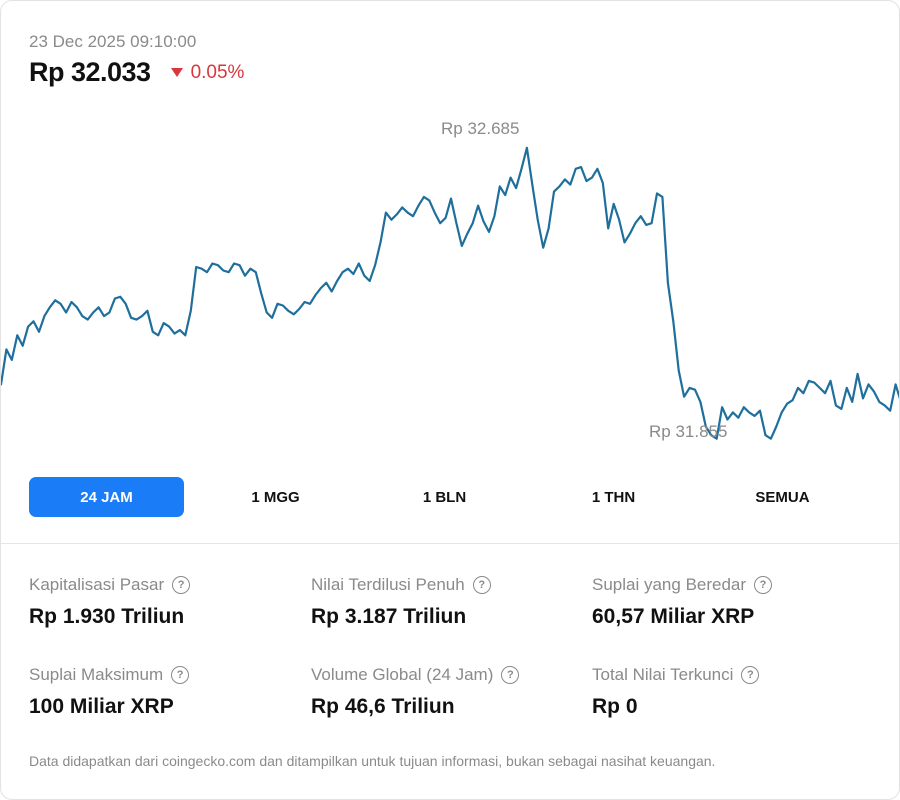  I want to click on stat-fully-diluted-value: Nilai Terdilusi Penuh? Rp 3.187 Triliun, so click(446, 602).